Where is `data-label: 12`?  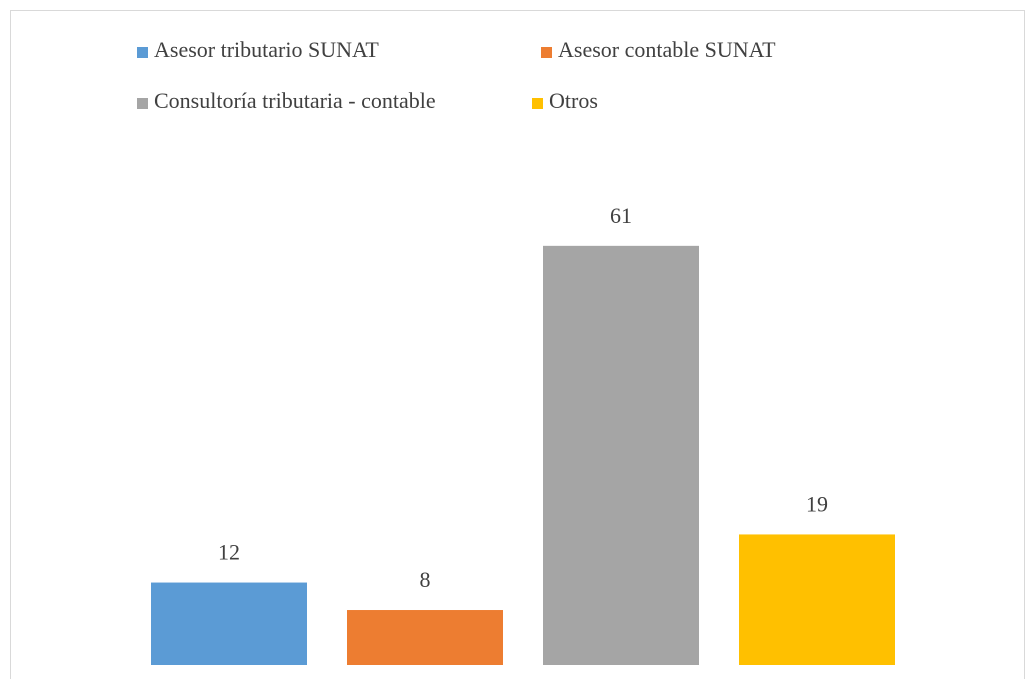
data-label: 12 is located at coordinates (229, 552).